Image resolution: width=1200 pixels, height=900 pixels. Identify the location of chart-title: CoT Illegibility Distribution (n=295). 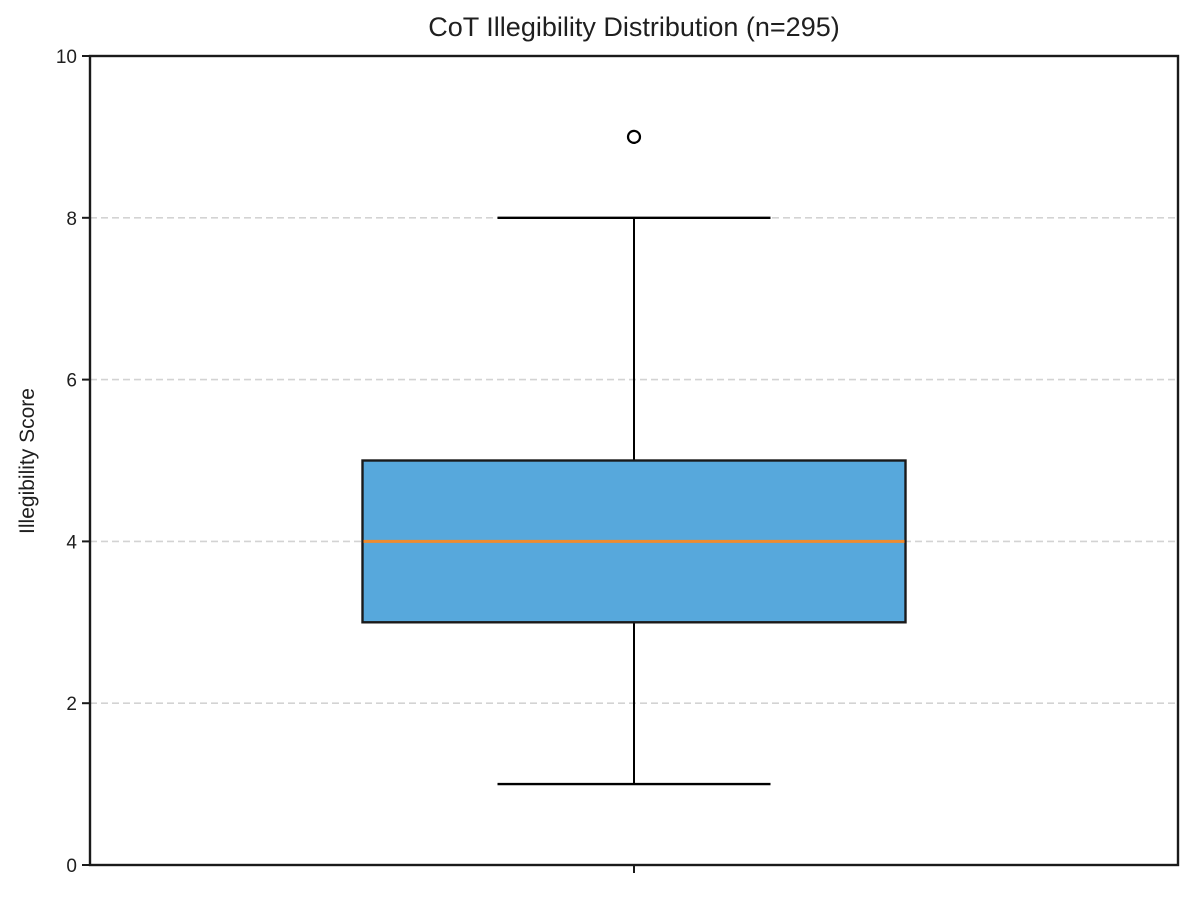
(633, 27).